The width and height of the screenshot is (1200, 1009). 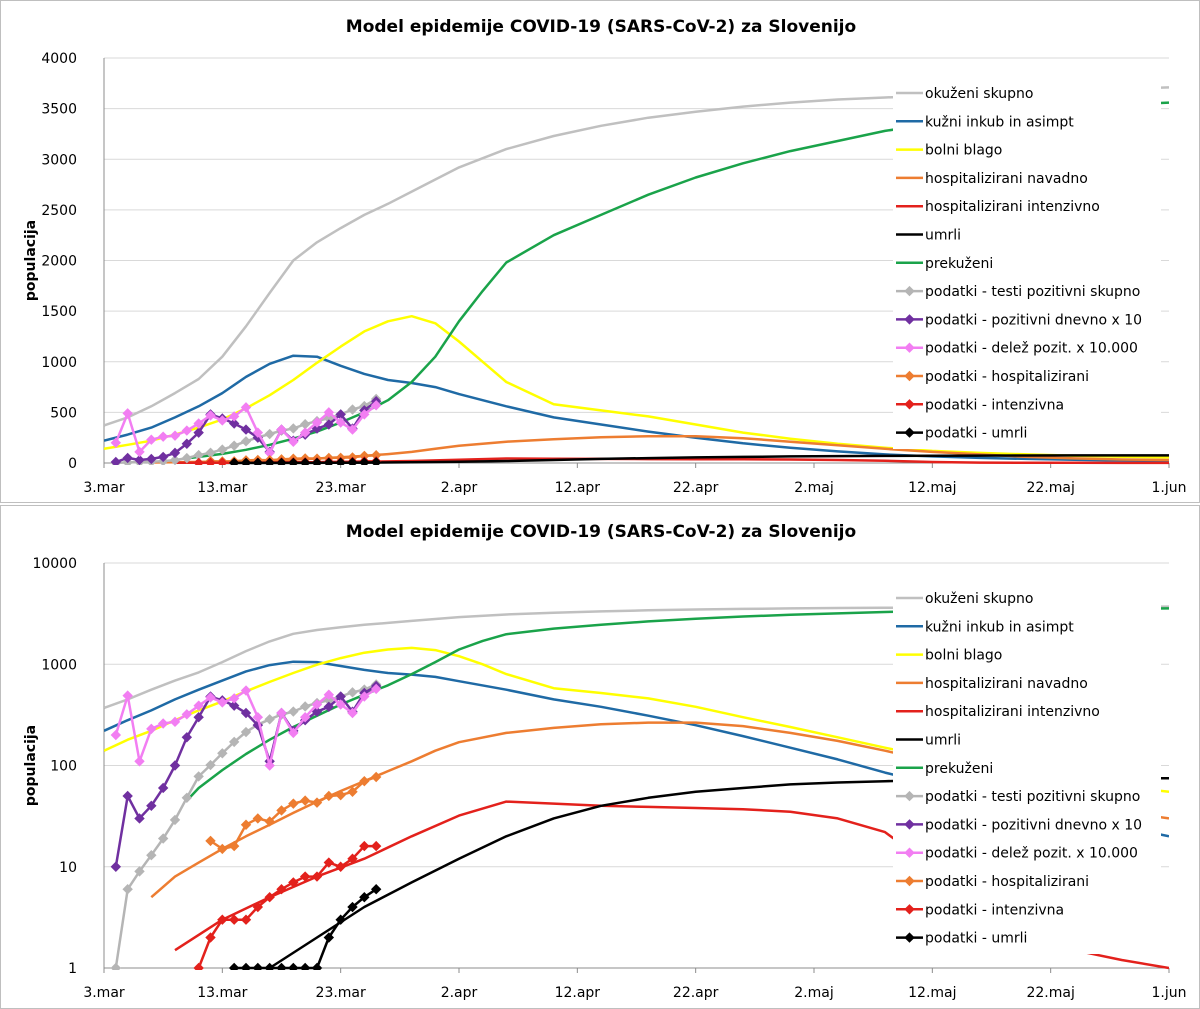 What do you see at coordinates (305, 929) in the screenshot?
I see `series-line-podatki-umrli` at bounding box center [305, 929].